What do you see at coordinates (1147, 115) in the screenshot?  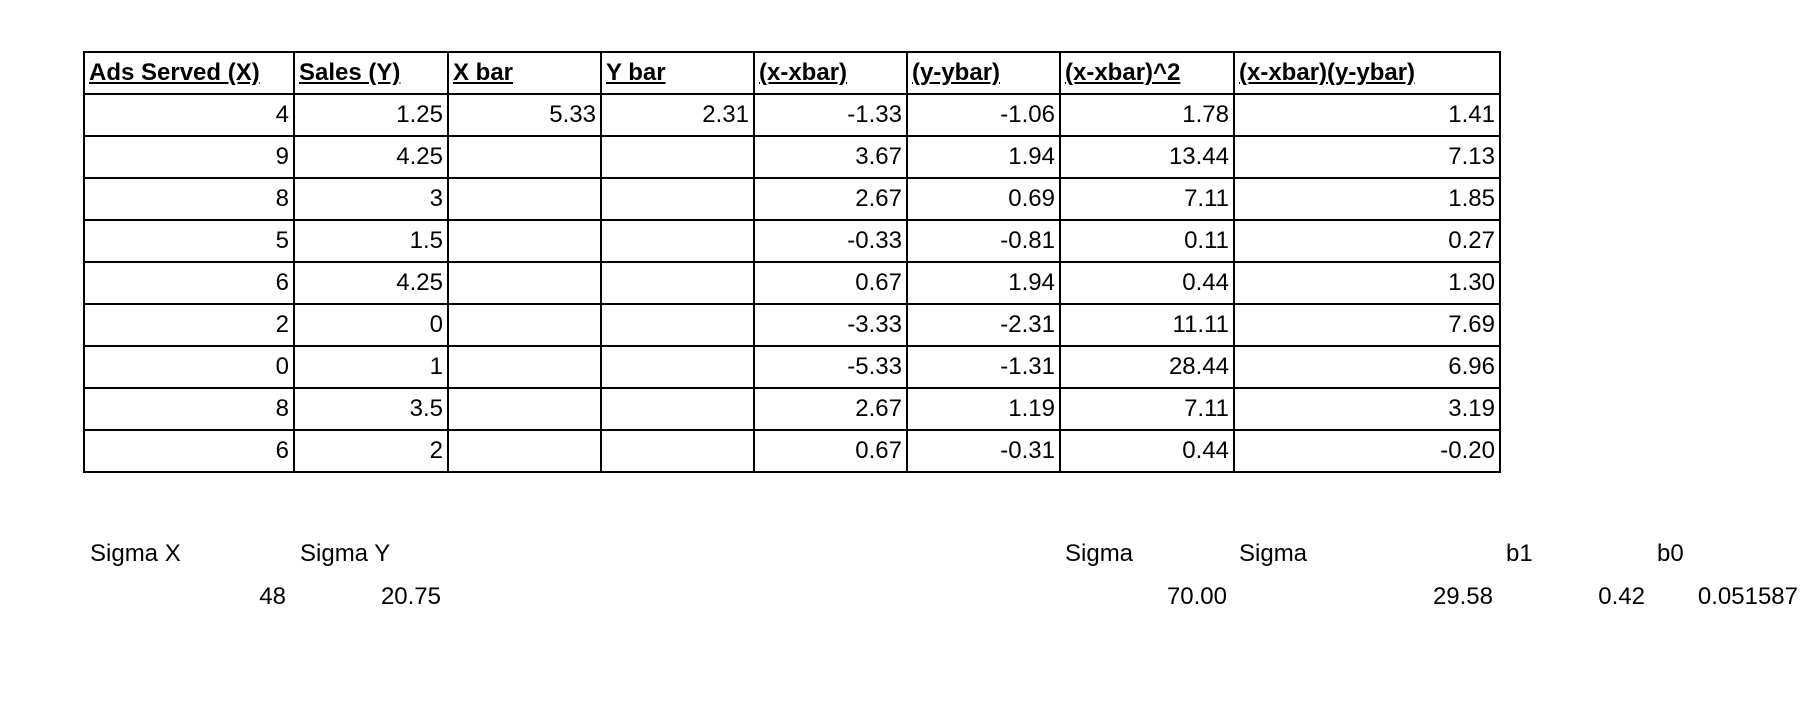 I see `cell: 1.78` at bounding box center [1147, 115].